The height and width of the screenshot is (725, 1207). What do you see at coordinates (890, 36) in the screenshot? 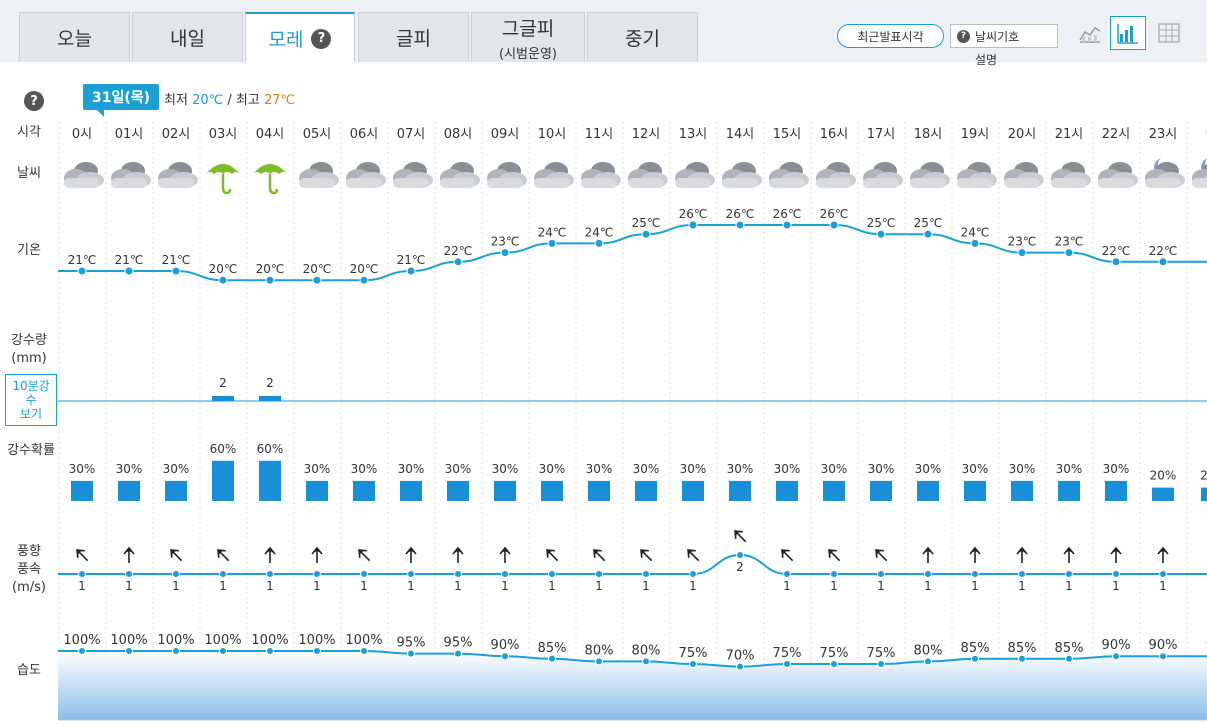
I see `recent-announcement-button: 최근발표시각` at bounding box center [890, 36].